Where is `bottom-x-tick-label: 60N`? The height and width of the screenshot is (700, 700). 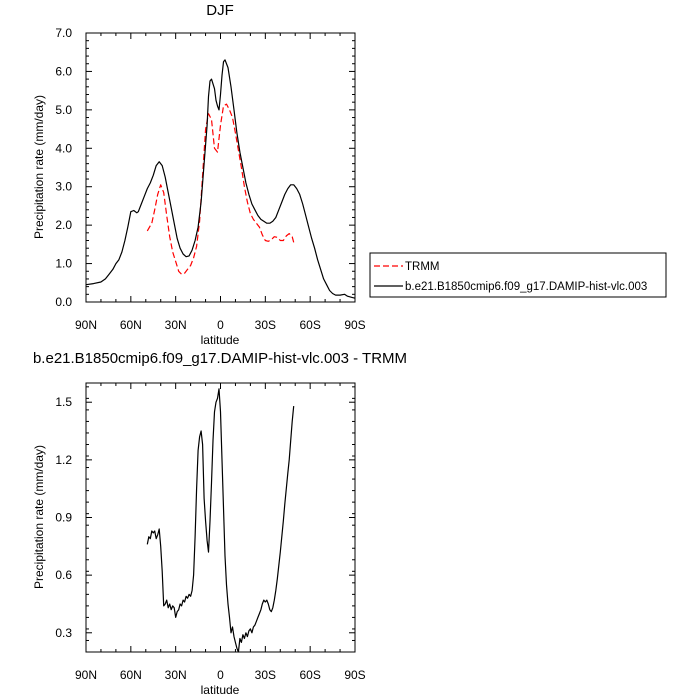
bottom-x-tick-label: 60N is located at coordinates (131, 675).